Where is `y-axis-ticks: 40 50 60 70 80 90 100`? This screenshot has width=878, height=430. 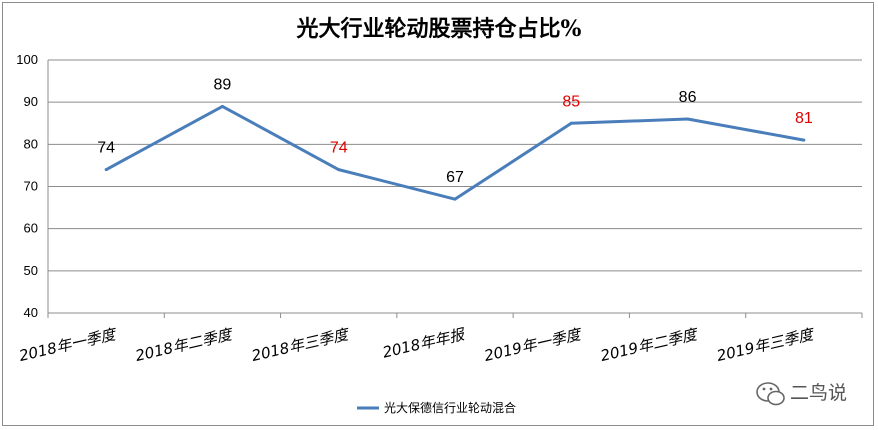
y-axis-ticks: 40 50 60 70 80 90 100 is located at coordinates (27, 186).